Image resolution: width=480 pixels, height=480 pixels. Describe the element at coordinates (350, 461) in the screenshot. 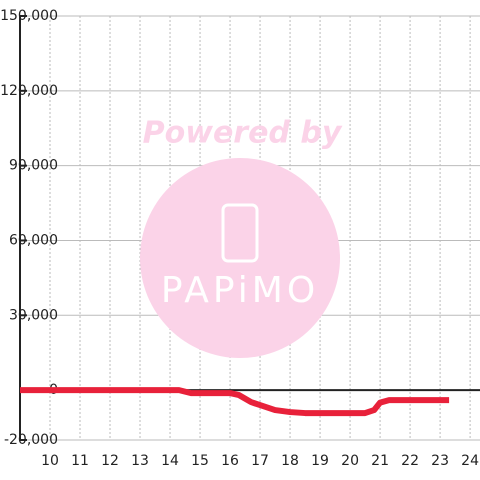

I see `x-tick-label: 20` at that location.